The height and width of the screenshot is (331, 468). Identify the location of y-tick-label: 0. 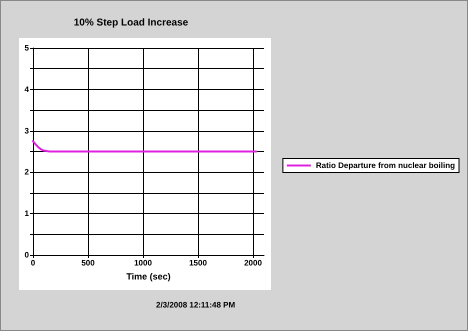
(27, 255).